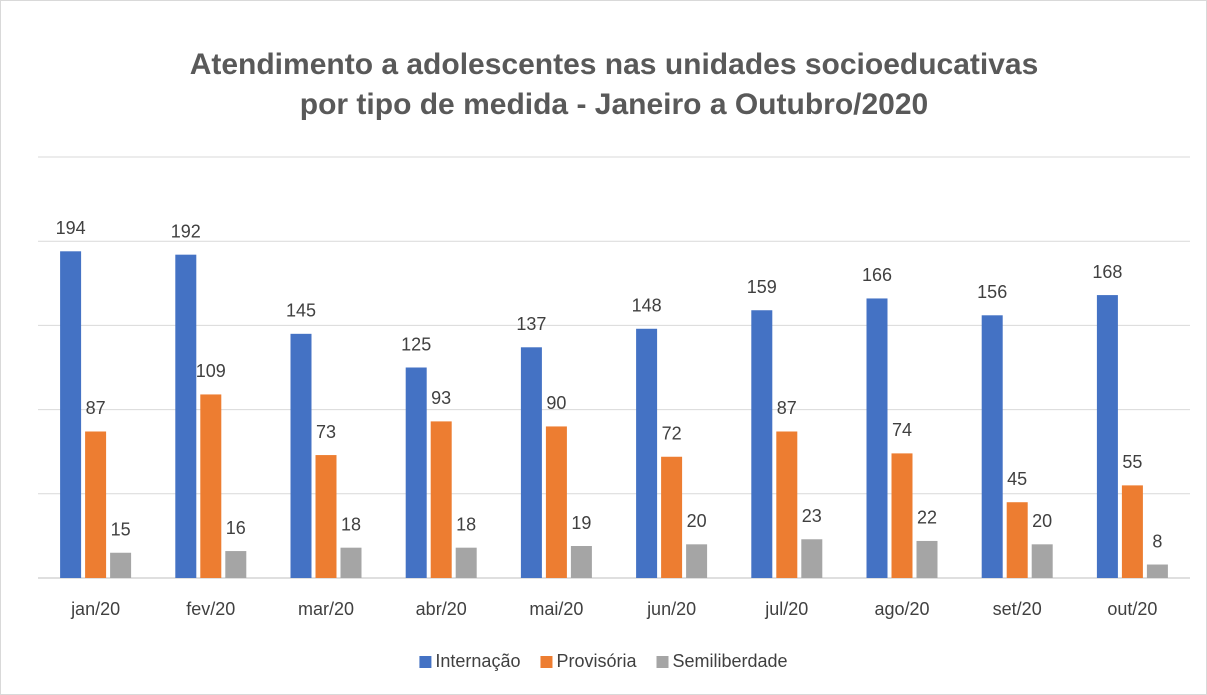  I want to click on data-label: 73, so click(326, 432).